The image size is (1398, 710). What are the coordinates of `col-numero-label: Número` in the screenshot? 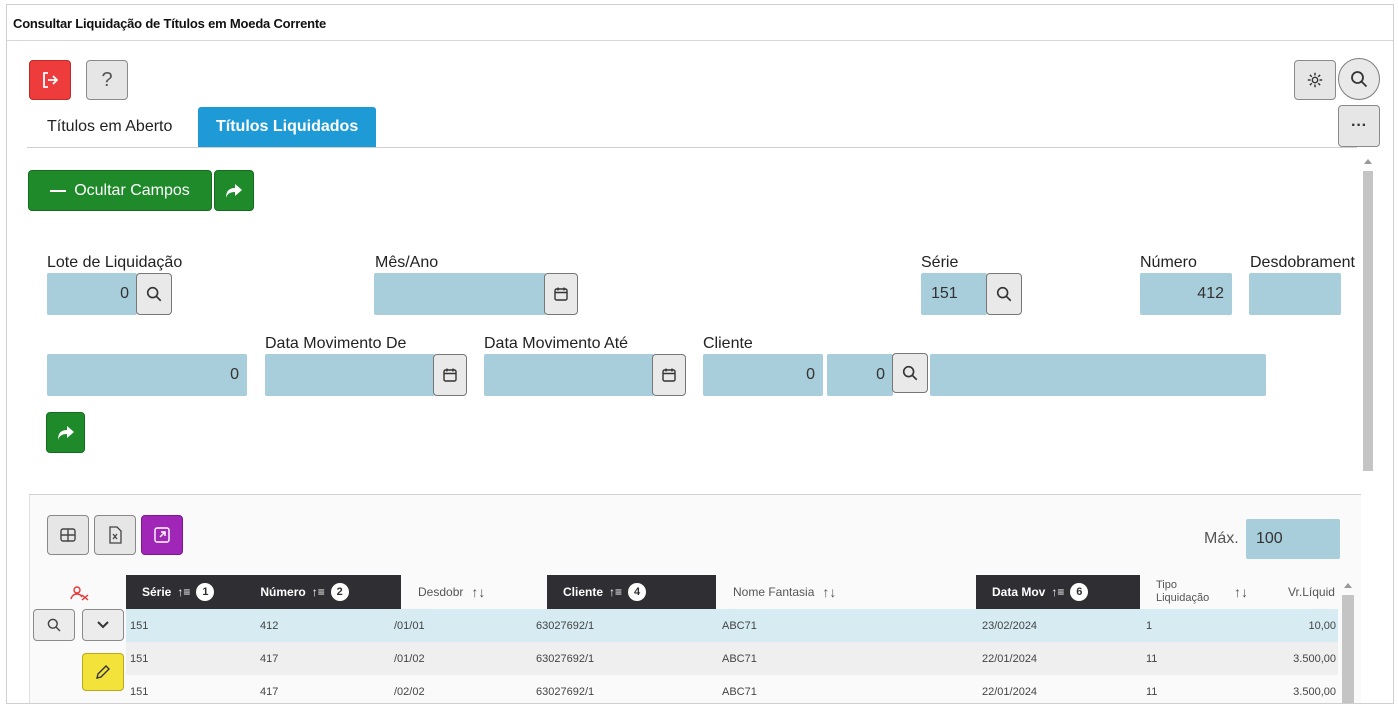 It's located at (283, 592).